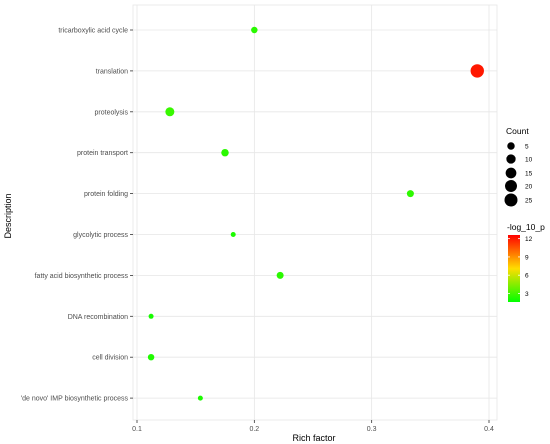  What do you see at coordinates (112, 71) in the screenshot?
I see `y-tick-label: translation` at bounding box center [112, 71].